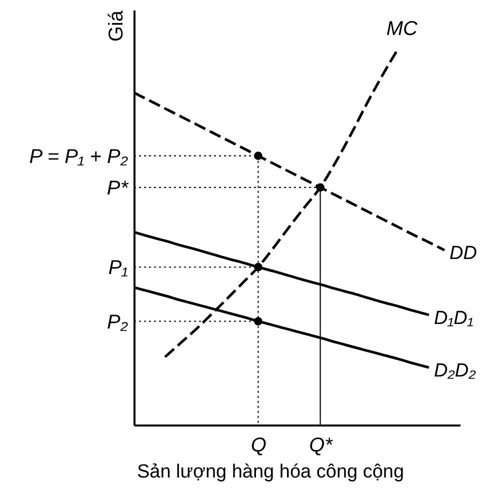  I want to click on series-label: MC, so click(402, 29).